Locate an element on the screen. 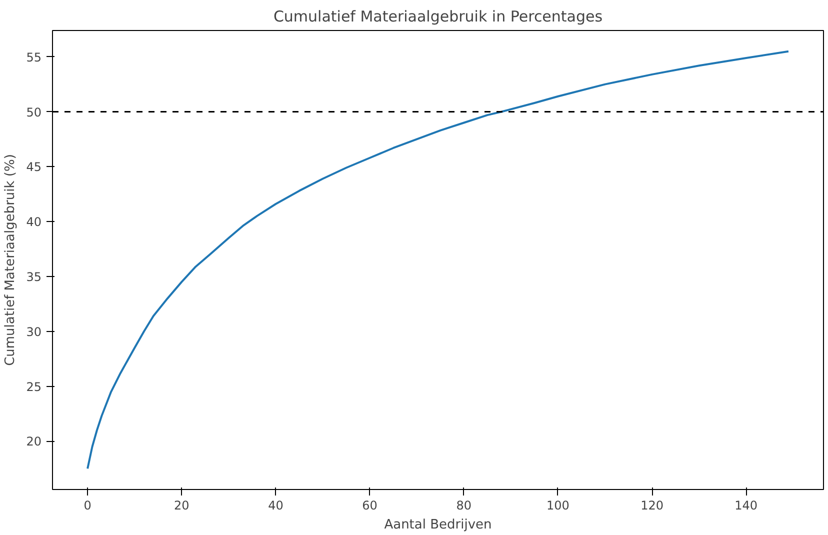 The height and width of the screenshot is (535, 828). x-tick-label: 100 is located at coordinates (558, 505).